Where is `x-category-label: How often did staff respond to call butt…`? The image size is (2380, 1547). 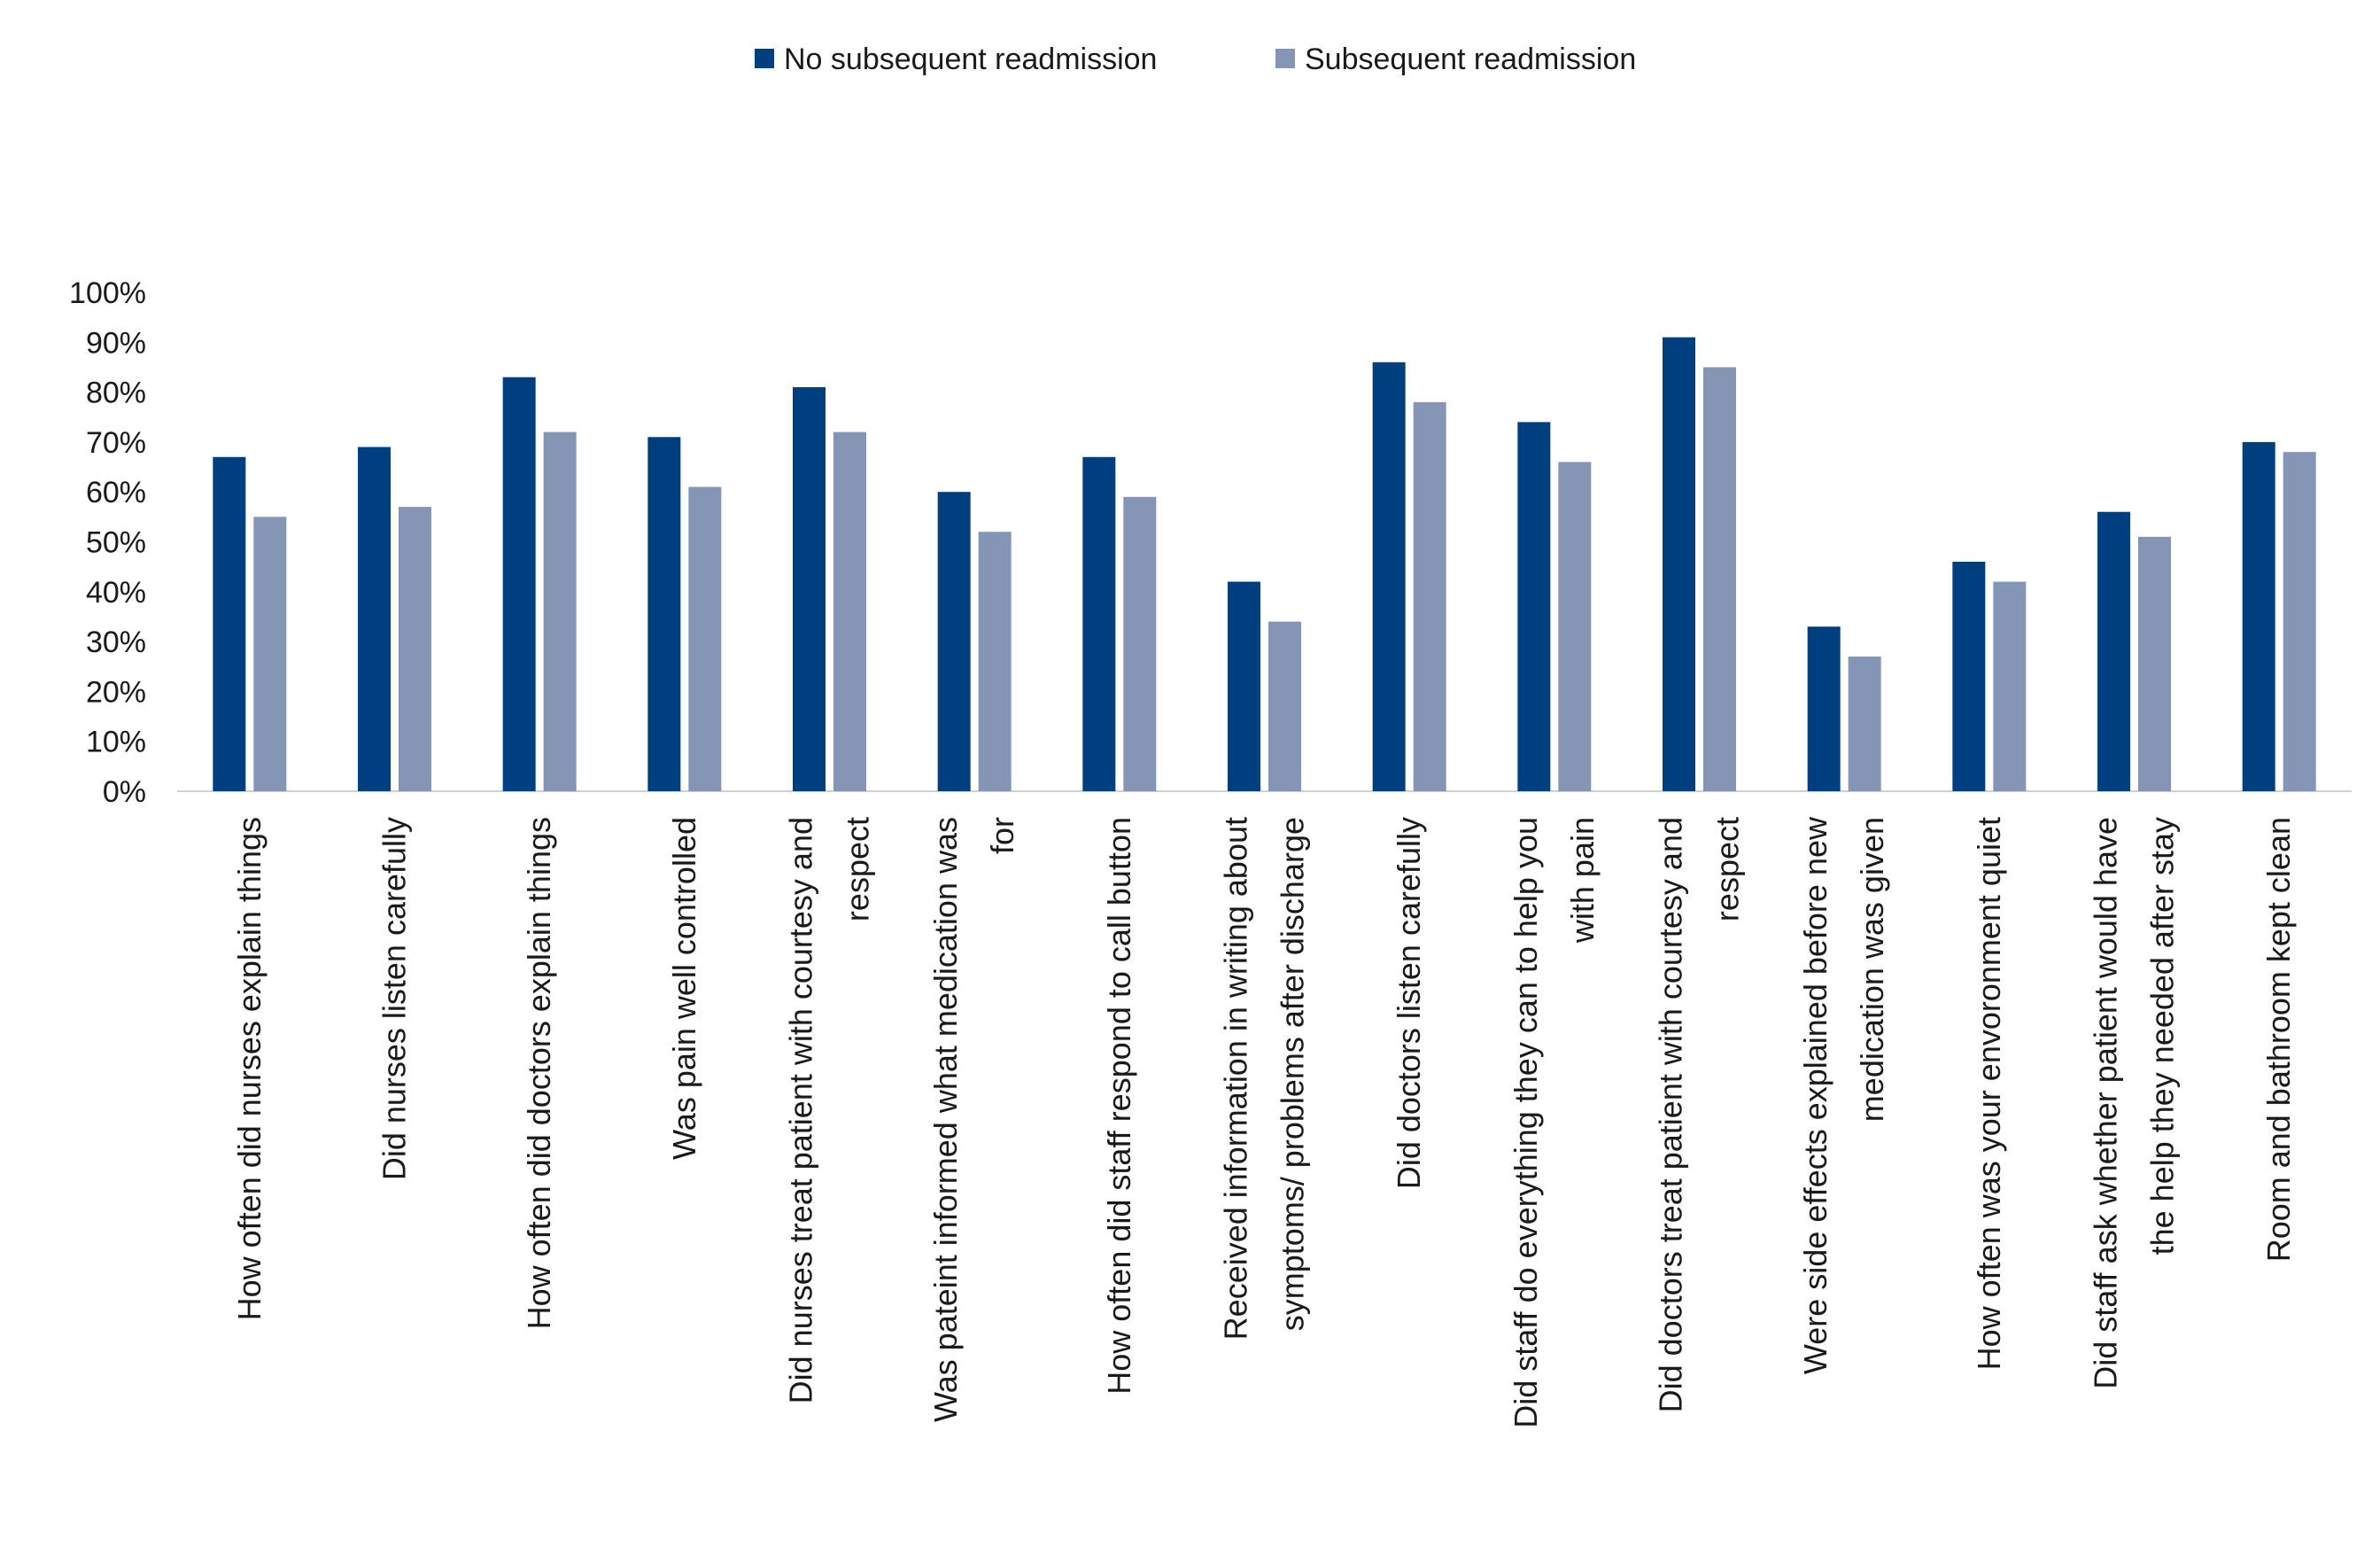
x-category-label: How often did staff respond to call butt… is located at coordinates (1119, 1106).